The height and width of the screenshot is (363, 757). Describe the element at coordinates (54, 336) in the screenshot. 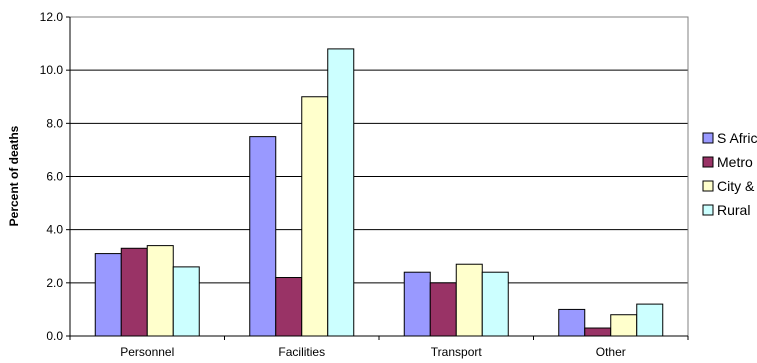

I see `y-tick-label: 0.0` at that location.